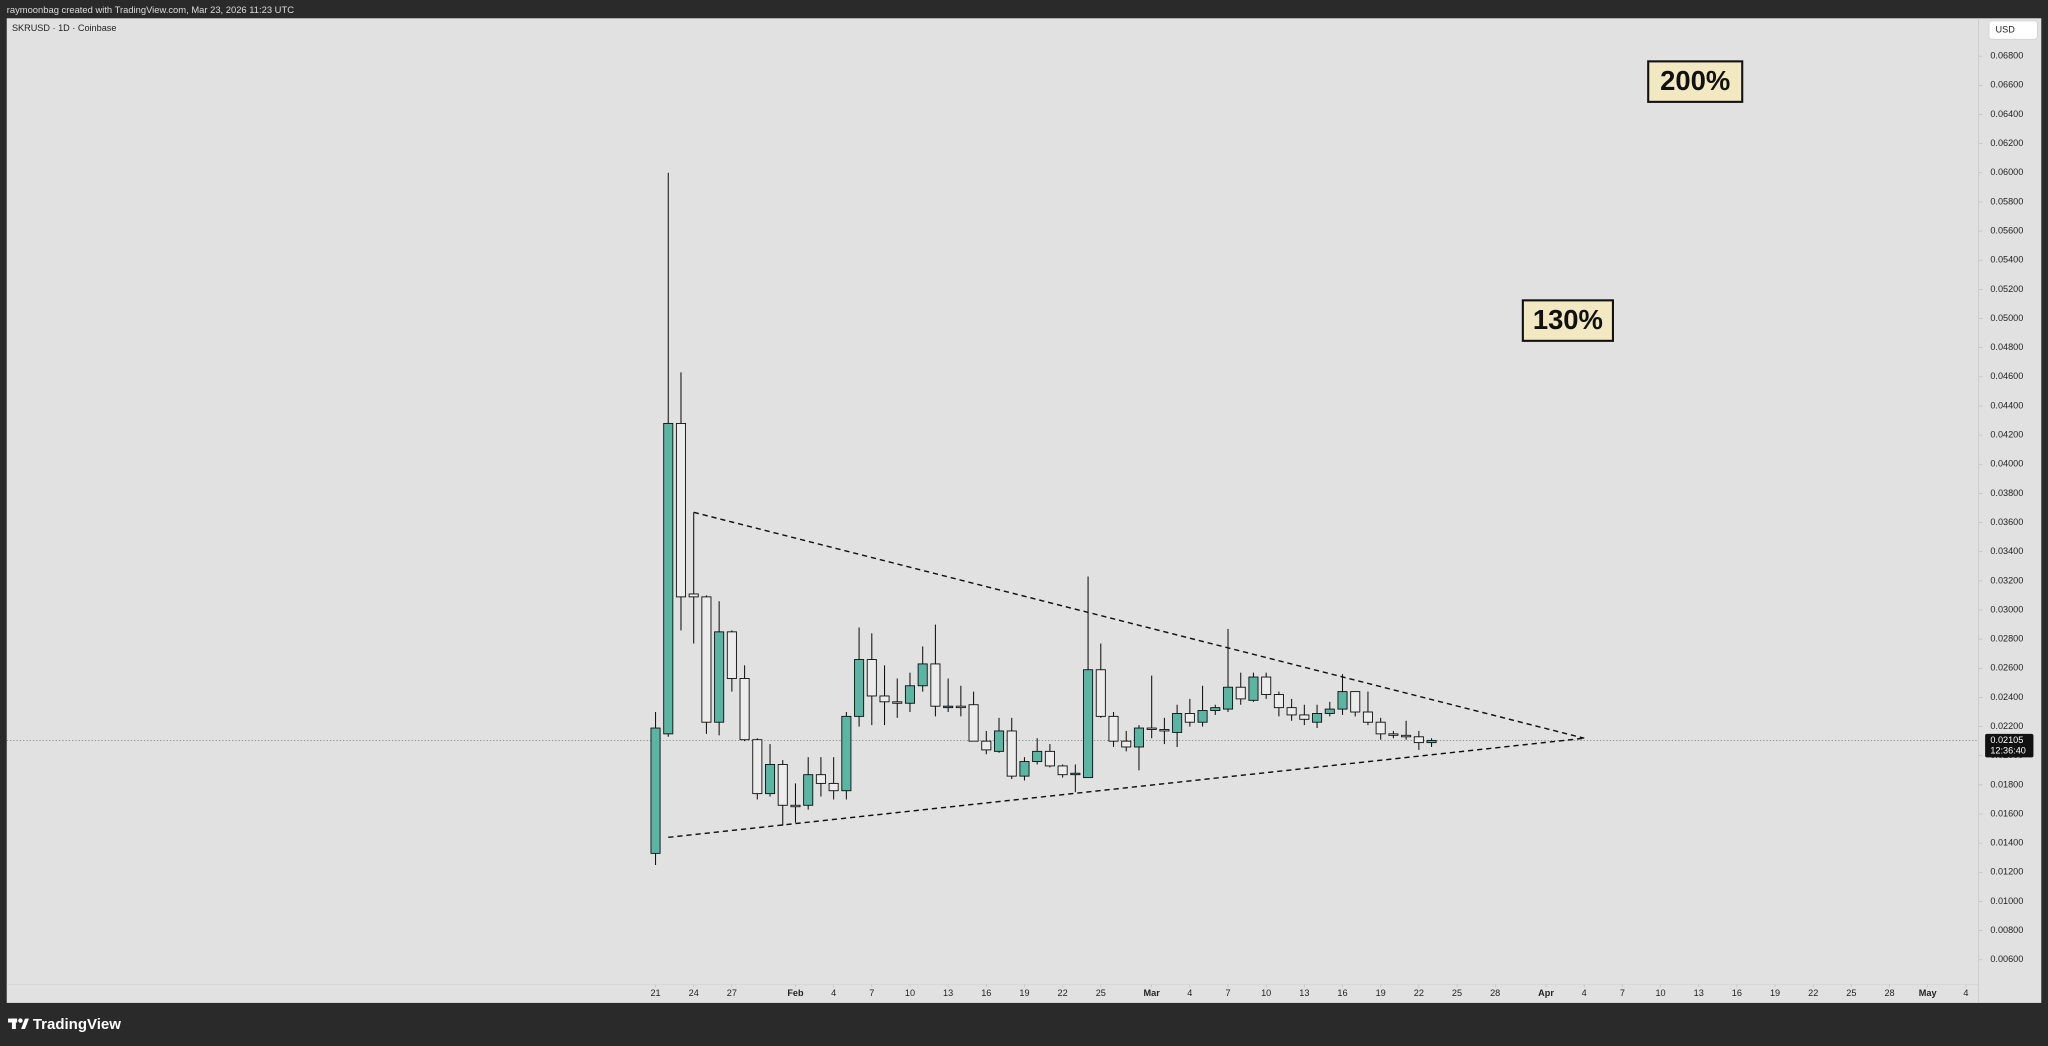 The width and height of the screenshot is (2048, 1046). What do you see at coordinates (2006, 114) in the screenshot?
I see `y-tick-label: 0.06400` at bounding box center [2006, 114].